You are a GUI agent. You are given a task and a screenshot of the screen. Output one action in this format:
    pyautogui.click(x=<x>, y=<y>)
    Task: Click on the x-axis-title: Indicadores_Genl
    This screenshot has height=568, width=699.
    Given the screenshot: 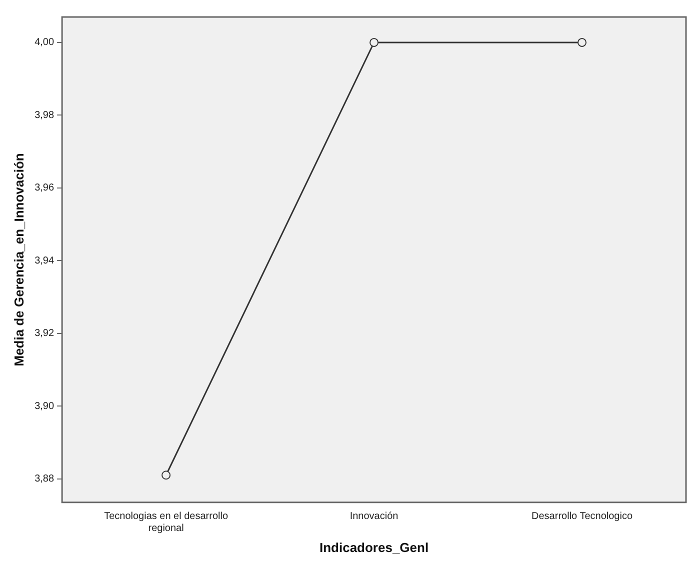 What is the action you would take?
    pyautogui.click(x=374, y=547)
    